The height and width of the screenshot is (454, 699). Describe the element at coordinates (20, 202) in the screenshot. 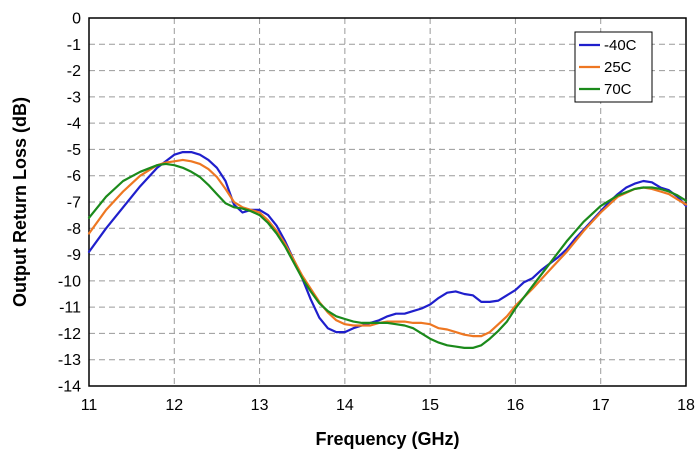

I see `y-axis-title: Output Return Loss (dB)` at that location.